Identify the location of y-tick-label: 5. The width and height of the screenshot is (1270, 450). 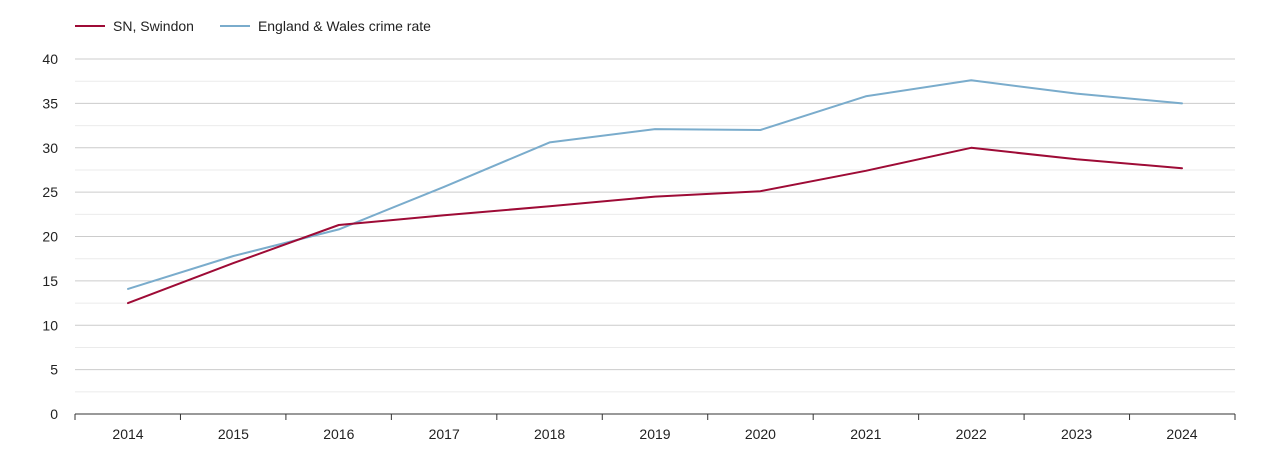
(54, 370).